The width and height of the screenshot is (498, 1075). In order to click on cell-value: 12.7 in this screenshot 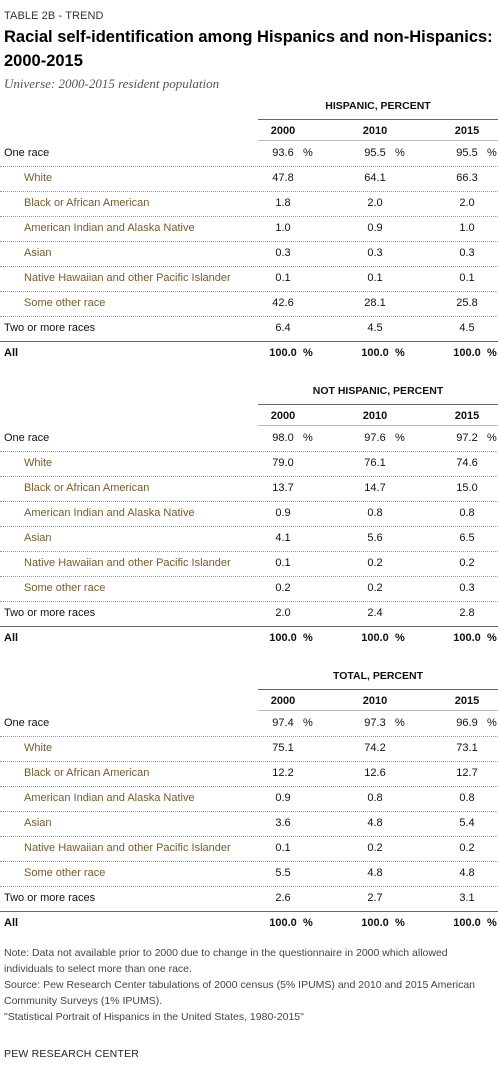, I will do `click(467, 773)`.